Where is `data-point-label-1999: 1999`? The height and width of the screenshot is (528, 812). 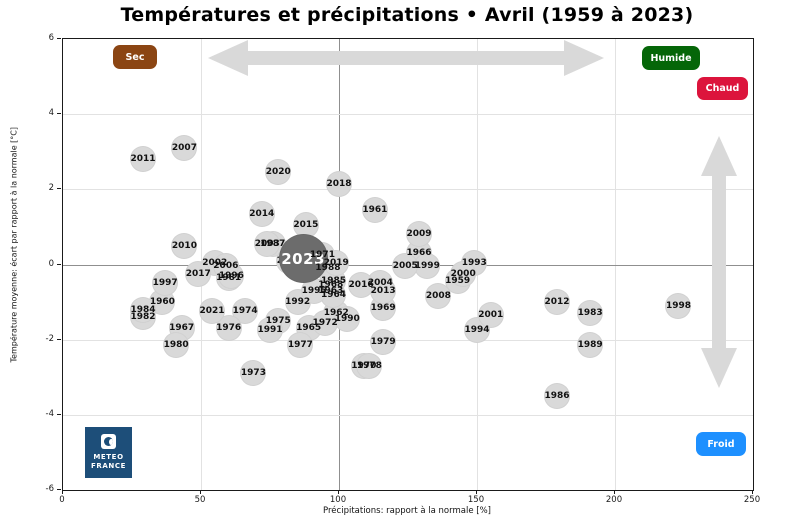 data-point-label-1999: 1999 is located at coordinates (427, 266).